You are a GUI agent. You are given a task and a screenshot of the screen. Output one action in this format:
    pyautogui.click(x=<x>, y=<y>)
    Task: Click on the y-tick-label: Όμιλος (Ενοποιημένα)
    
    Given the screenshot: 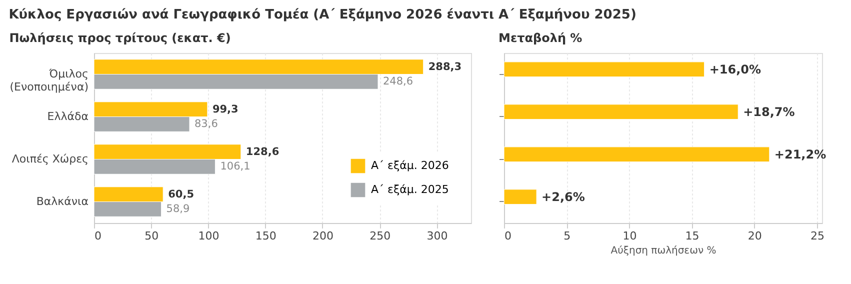 What is the action you would take?
    pyautogui.click(x=49, y=80)
    